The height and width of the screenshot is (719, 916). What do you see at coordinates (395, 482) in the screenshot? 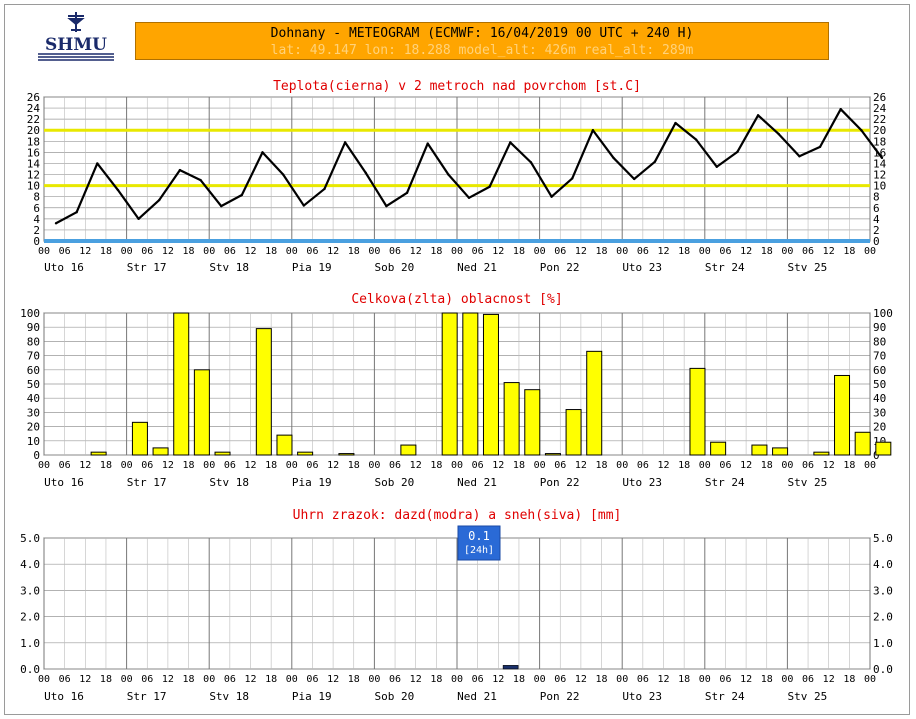
I see `day-label: Sob 20` at bounding box center [395, 482].